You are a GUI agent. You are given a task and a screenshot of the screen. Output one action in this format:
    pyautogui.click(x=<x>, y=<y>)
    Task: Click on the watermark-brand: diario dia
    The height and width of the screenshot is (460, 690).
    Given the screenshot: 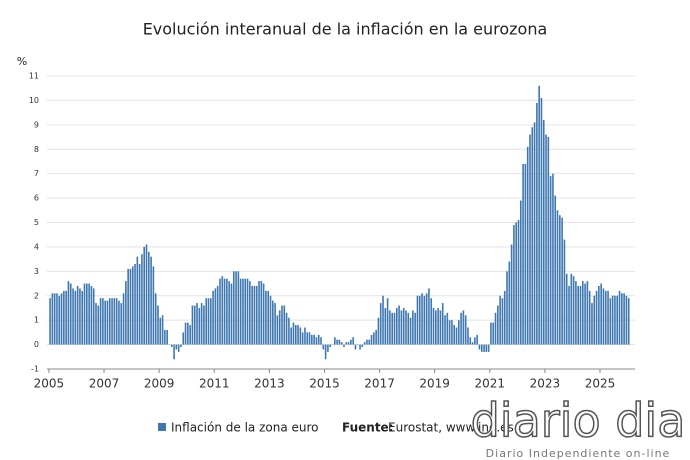 What is the action you would take?
    pyautogui.click(x=578, y=421)
    